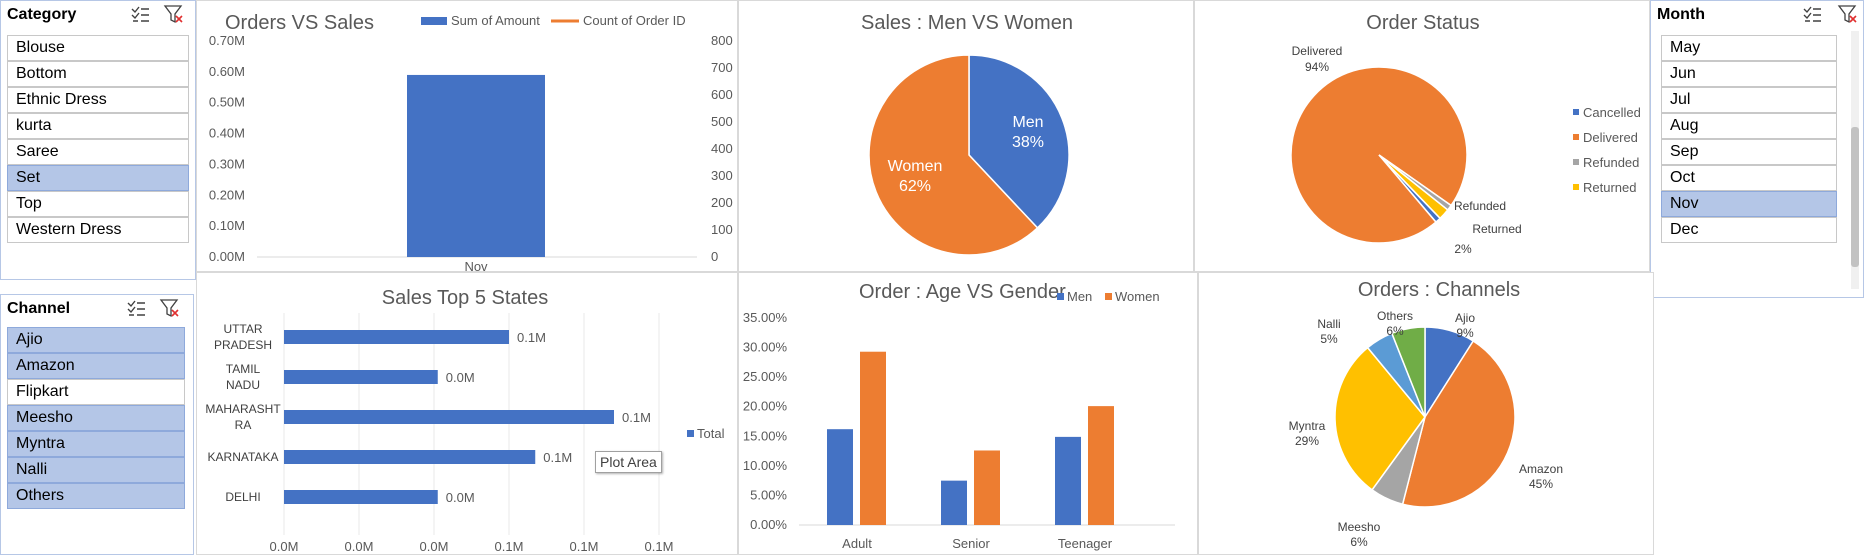  Describe the element at coordinates (1307, 426) in the screenshot. I see `slice-label: Myntra` at that location.